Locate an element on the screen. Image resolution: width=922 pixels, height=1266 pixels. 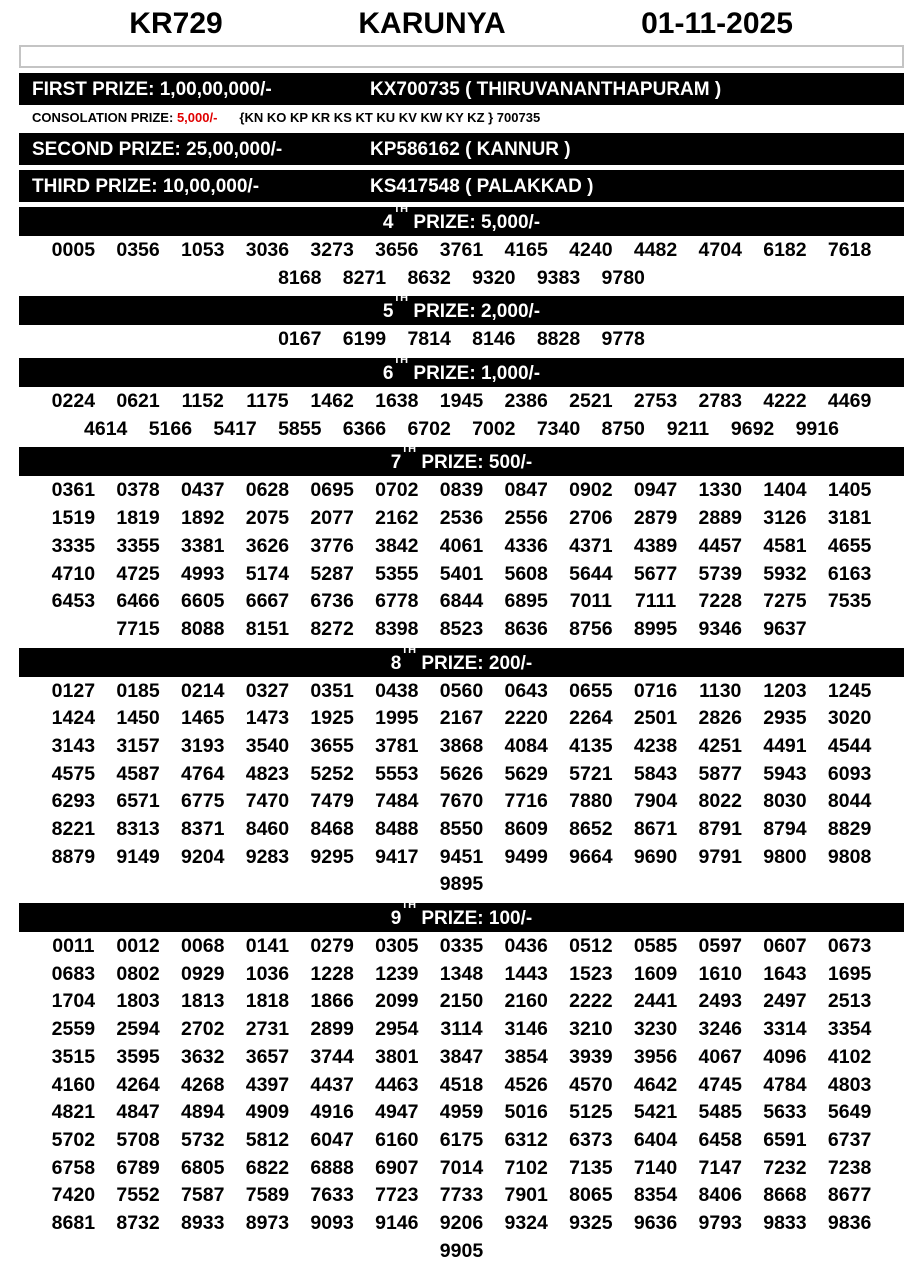
winning-number: 0673 is located at coordinates (849, 946).